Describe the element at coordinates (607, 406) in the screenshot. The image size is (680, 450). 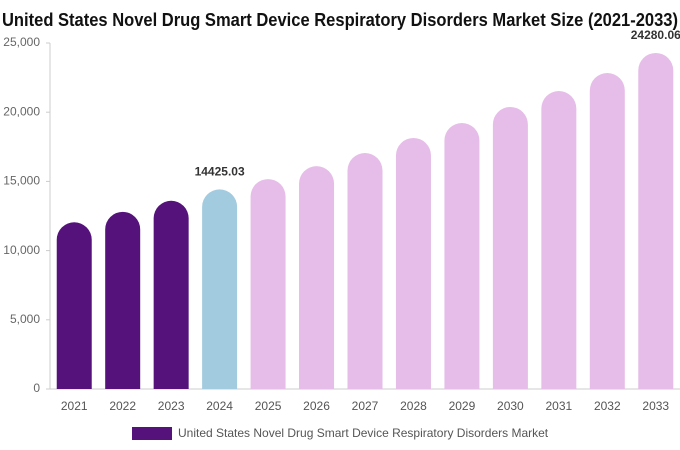
I see `x-tick-label: 2032` at that location.